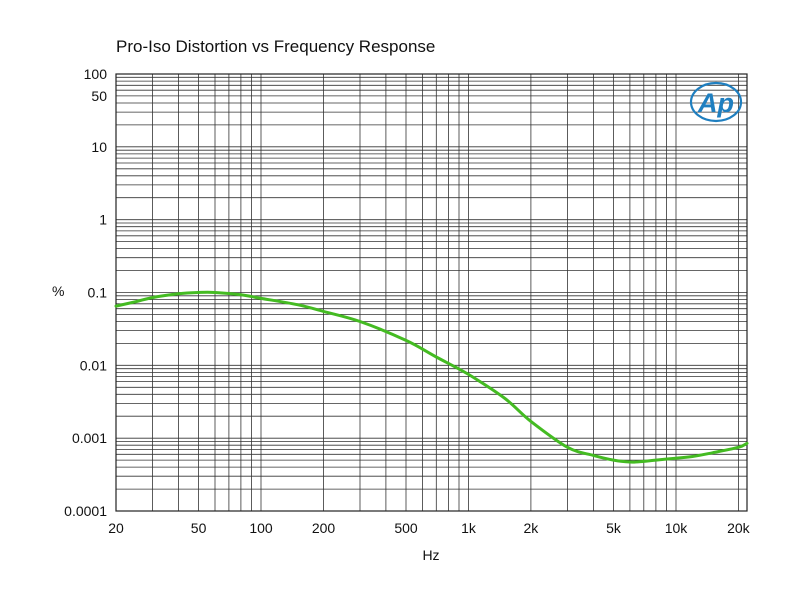 This screenshot has width=800, height=605. I want to click on x-tick-label: 2k, so click(532, 528).